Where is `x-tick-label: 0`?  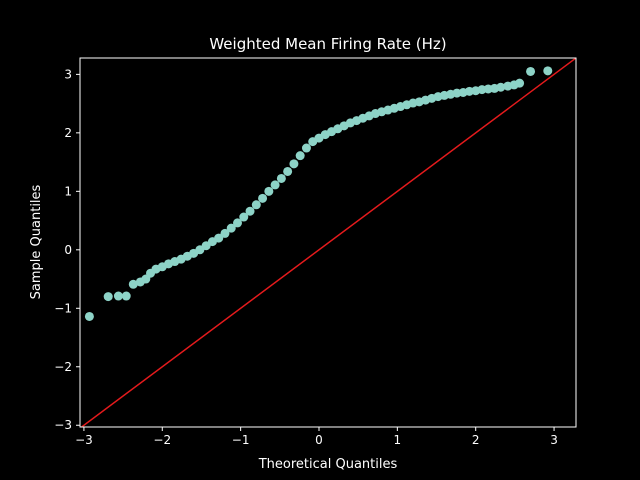
x-tick-label: 0 is located at coordinates (319, 440).